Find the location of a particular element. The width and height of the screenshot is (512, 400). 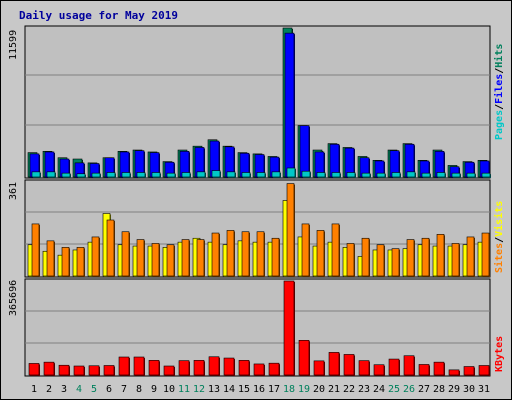

x-tick-label: 8 is located at coordinates (139, 389).